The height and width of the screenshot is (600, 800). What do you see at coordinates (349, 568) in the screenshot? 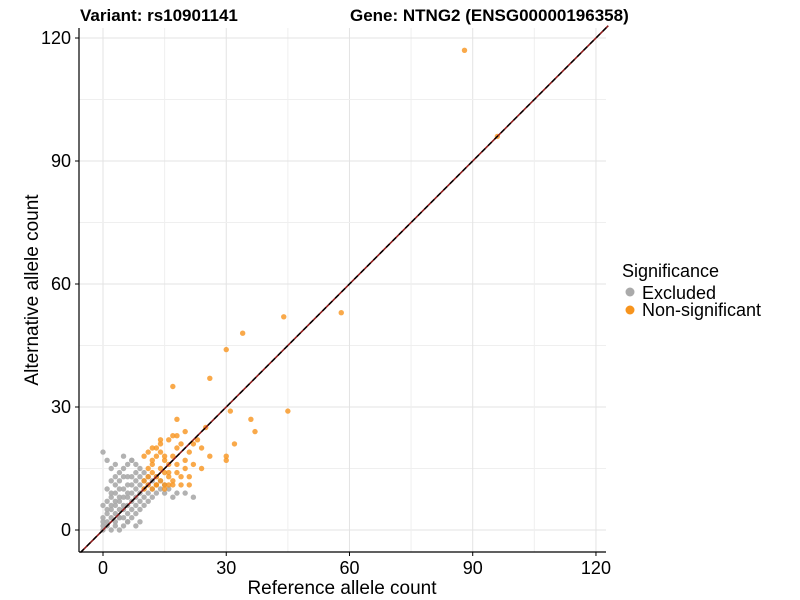
I see `x-tick-label-60: 60` at bounding box center [349, 568].